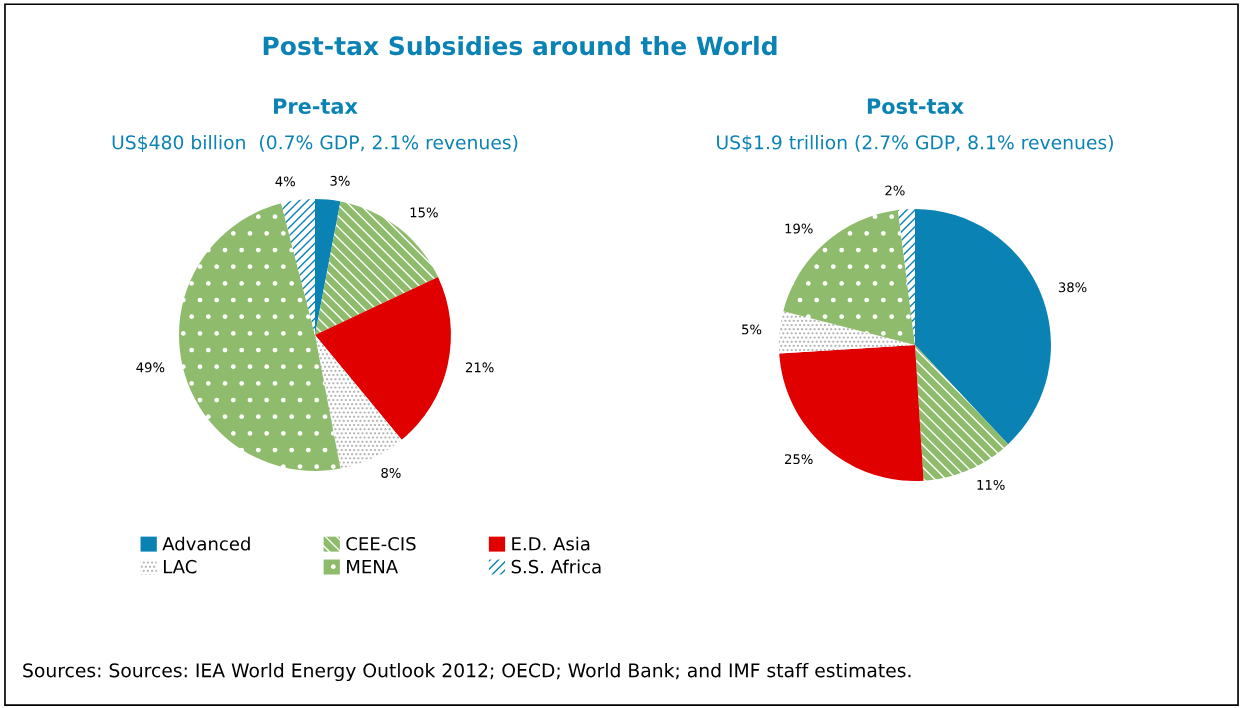 This screenshot has width=1243, height=708. I want to click on data-label: 19%, so click(799, 228).